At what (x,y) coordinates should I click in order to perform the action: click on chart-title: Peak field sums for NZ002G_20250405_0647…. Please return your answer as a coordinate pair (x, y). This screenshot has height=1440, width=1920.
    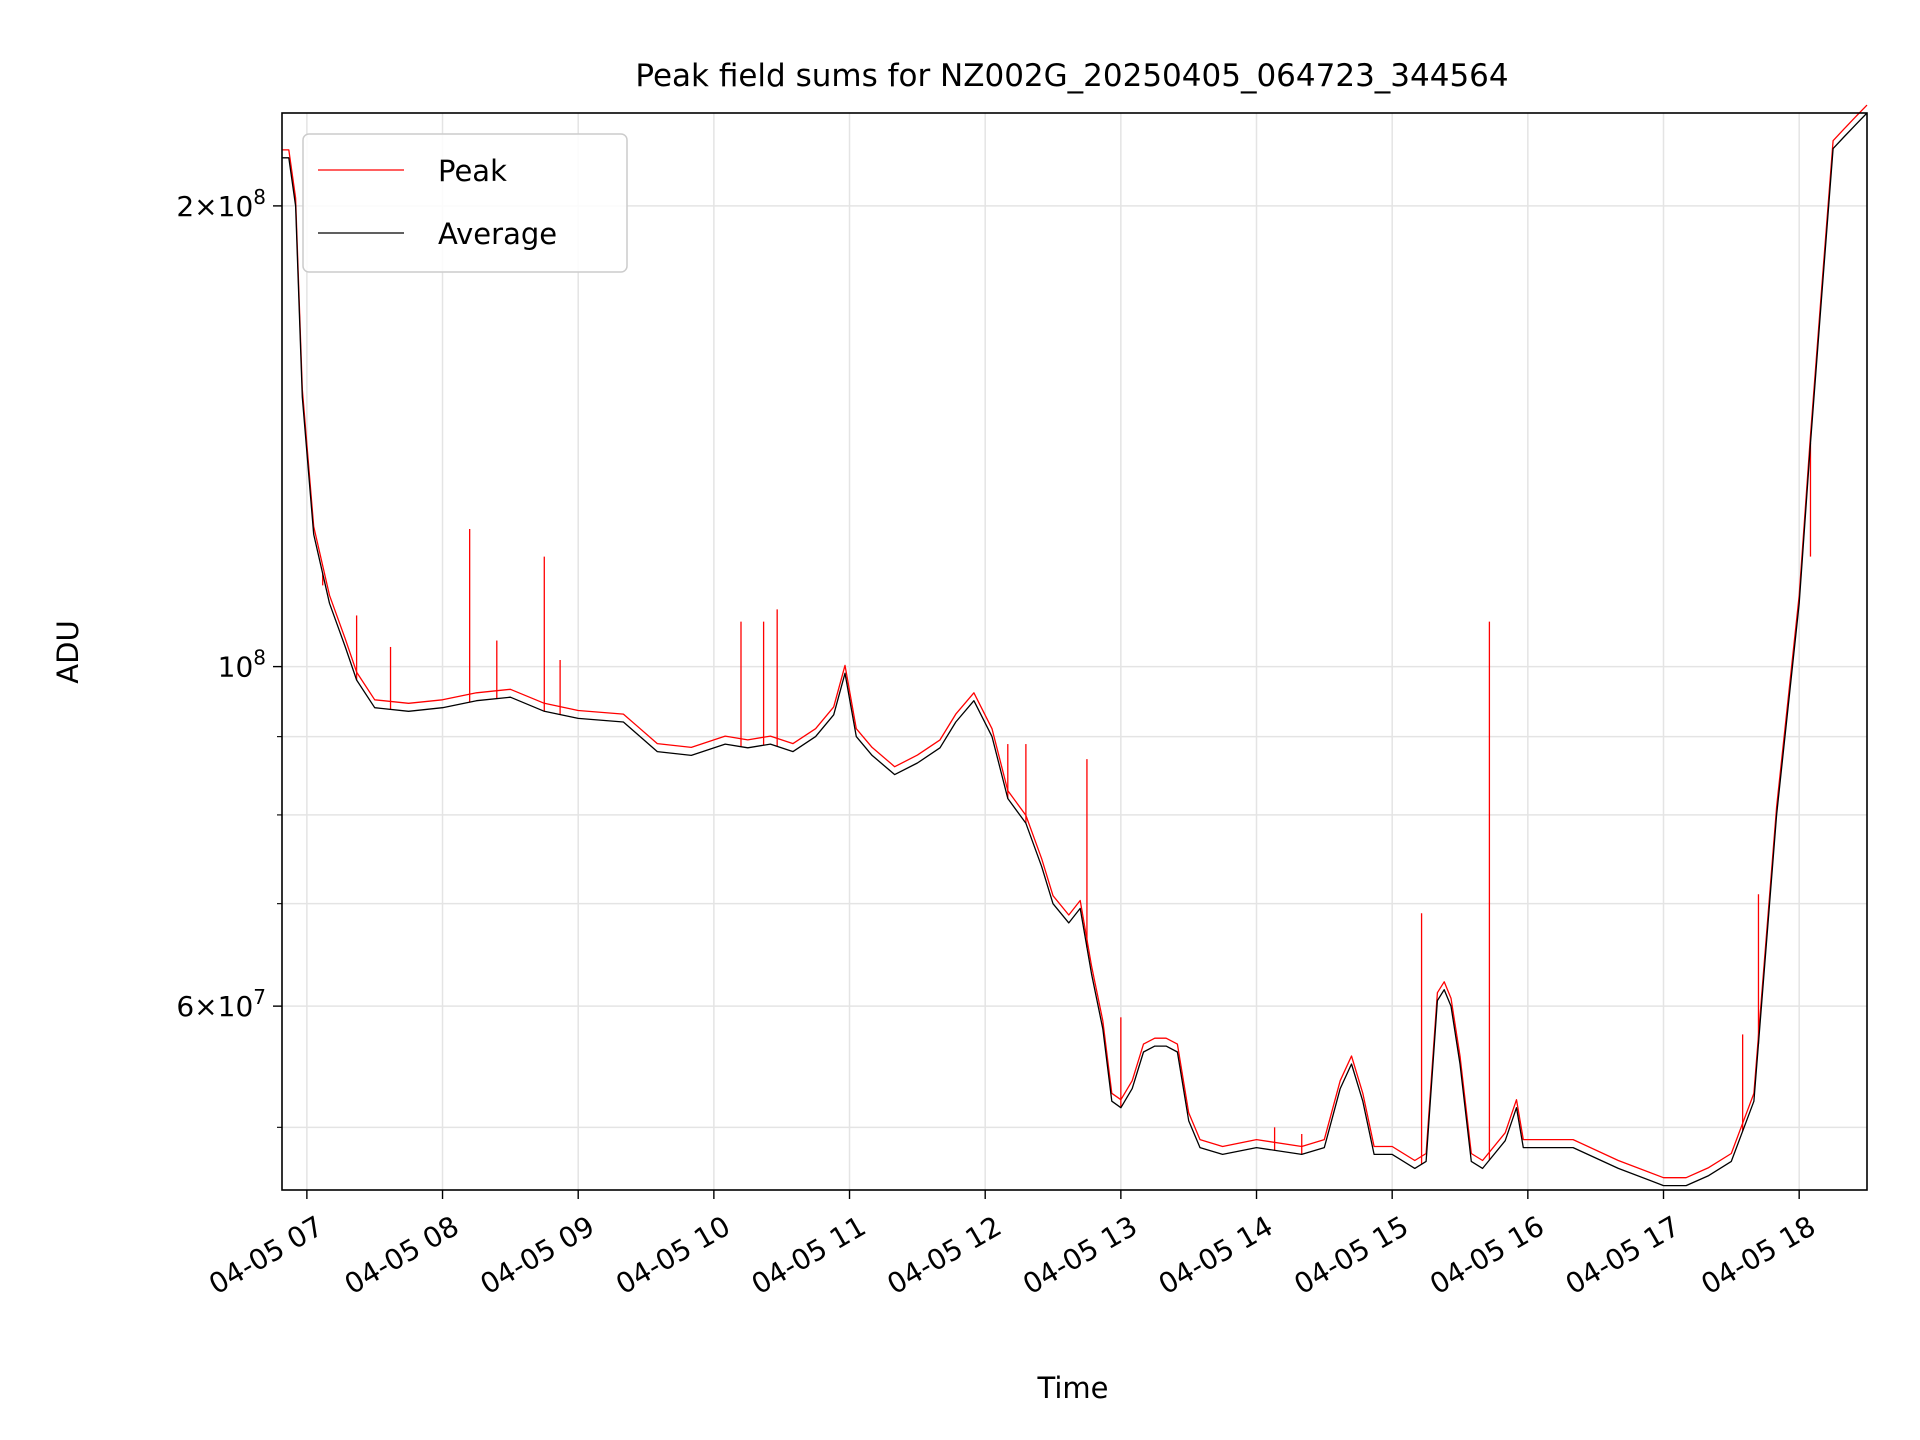
    Looking at the image, I should click on (1071, 76).